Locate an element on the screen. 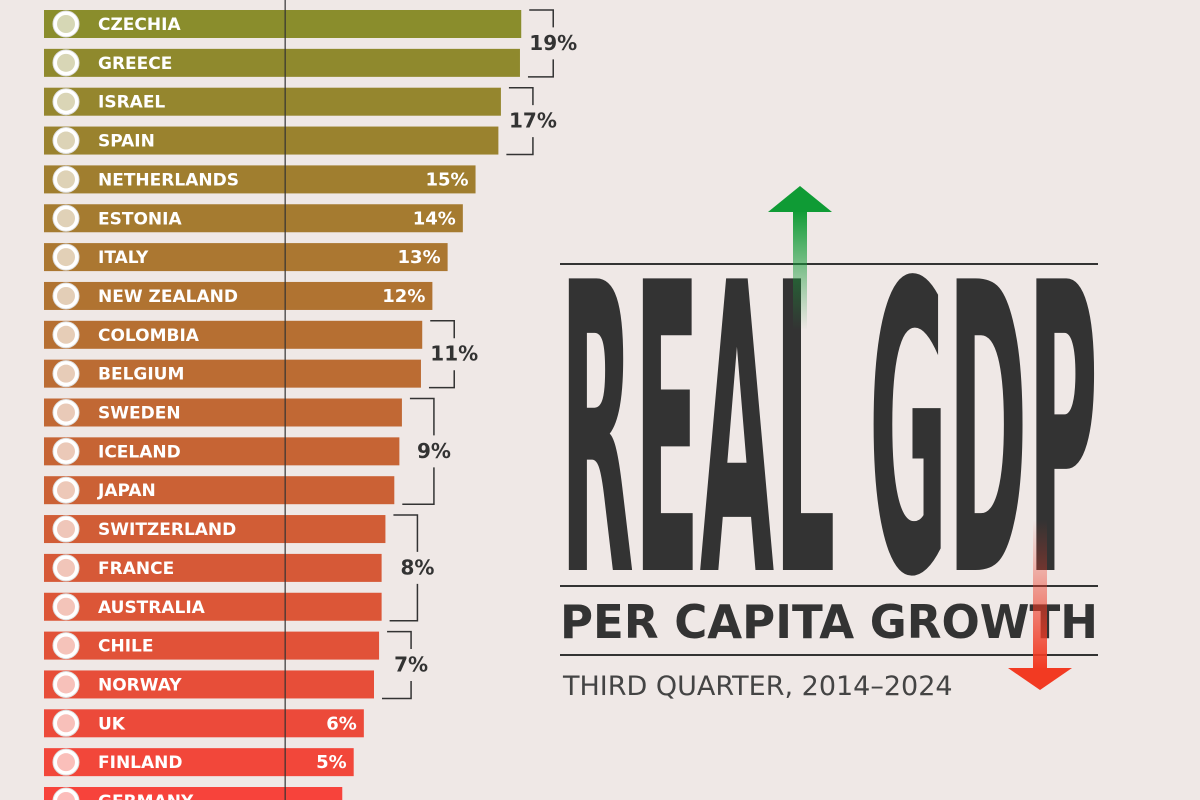 The width and height of the screenshot is (1200, 800). value-label: 14% is located at coordinates (434, 218).